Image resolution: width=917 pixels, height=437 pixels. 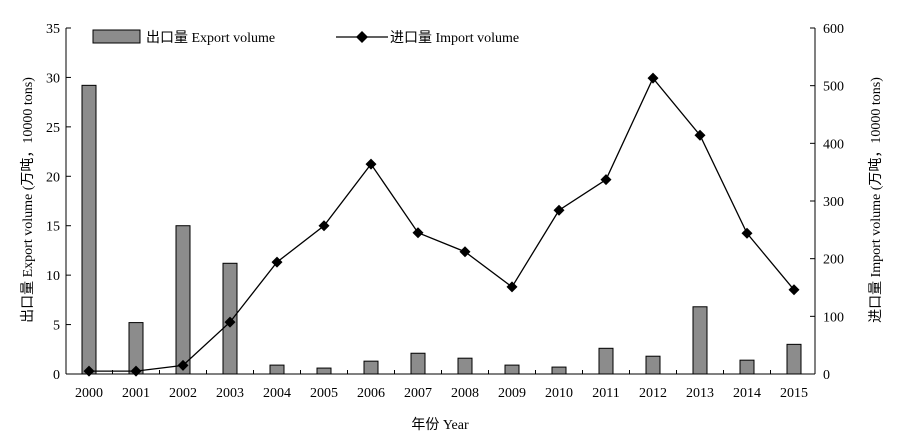 What do you see at coordinates (440, 425) in the screenshot?
I see `x-axis-title: 年份 Year` at bounding box center [440, 425].